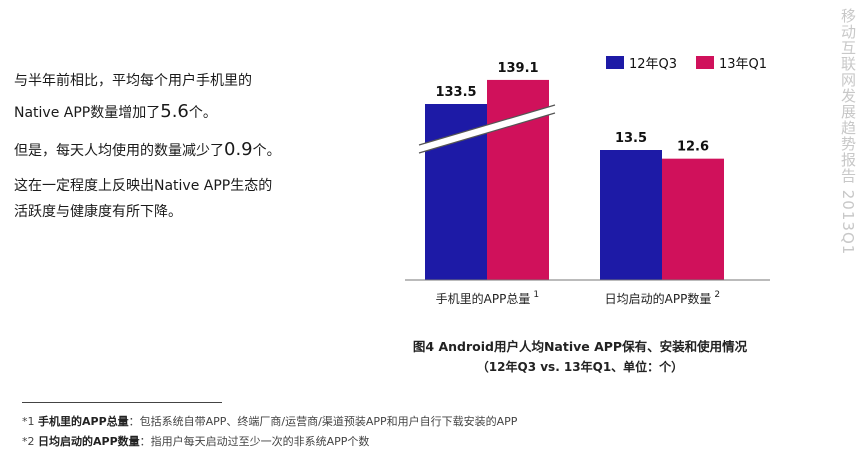  What do you see at coordinates (580, 367) in the screenshot?
I see `chart-caption-subtitle: （12年Q3 vs. 13年Q1、单位：个）` at bounding box center [580, 367].